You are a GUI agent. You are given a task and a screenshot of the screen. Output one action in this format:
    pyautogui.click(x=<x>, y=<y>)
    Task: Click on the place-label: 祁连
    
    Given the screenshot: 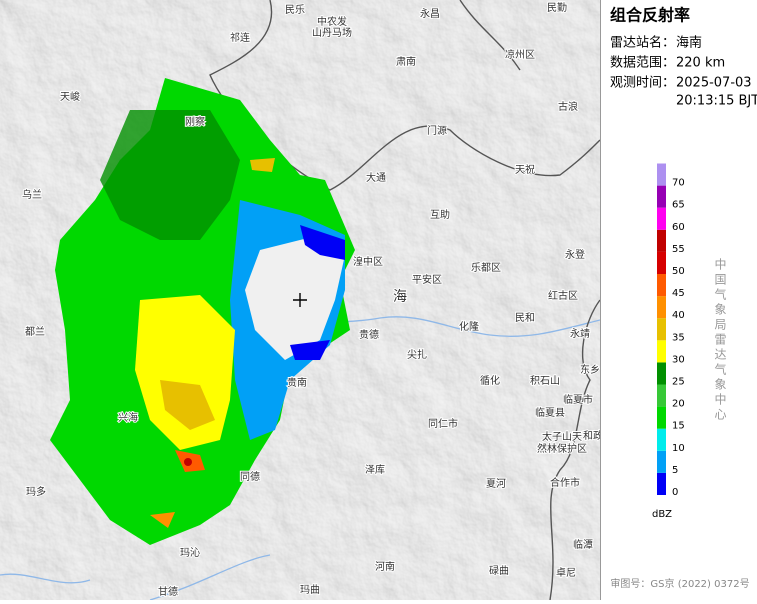 What is the action you would take?
    pyautogui.click(x=240, y=37)
    